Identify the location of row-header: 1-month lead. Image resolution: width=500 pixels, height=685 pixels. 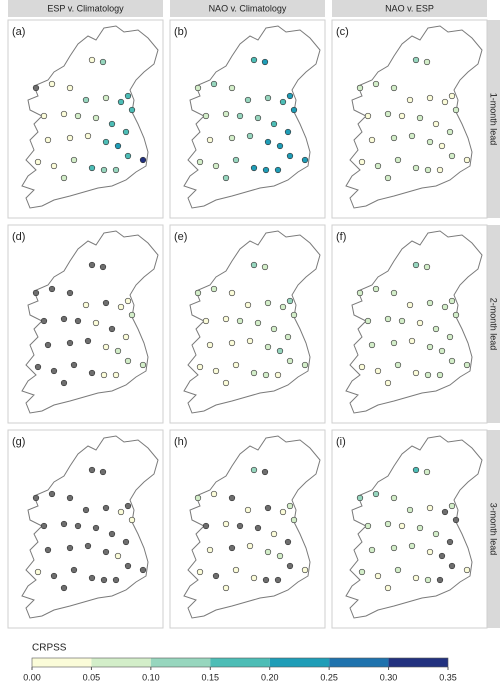
(494, 119).